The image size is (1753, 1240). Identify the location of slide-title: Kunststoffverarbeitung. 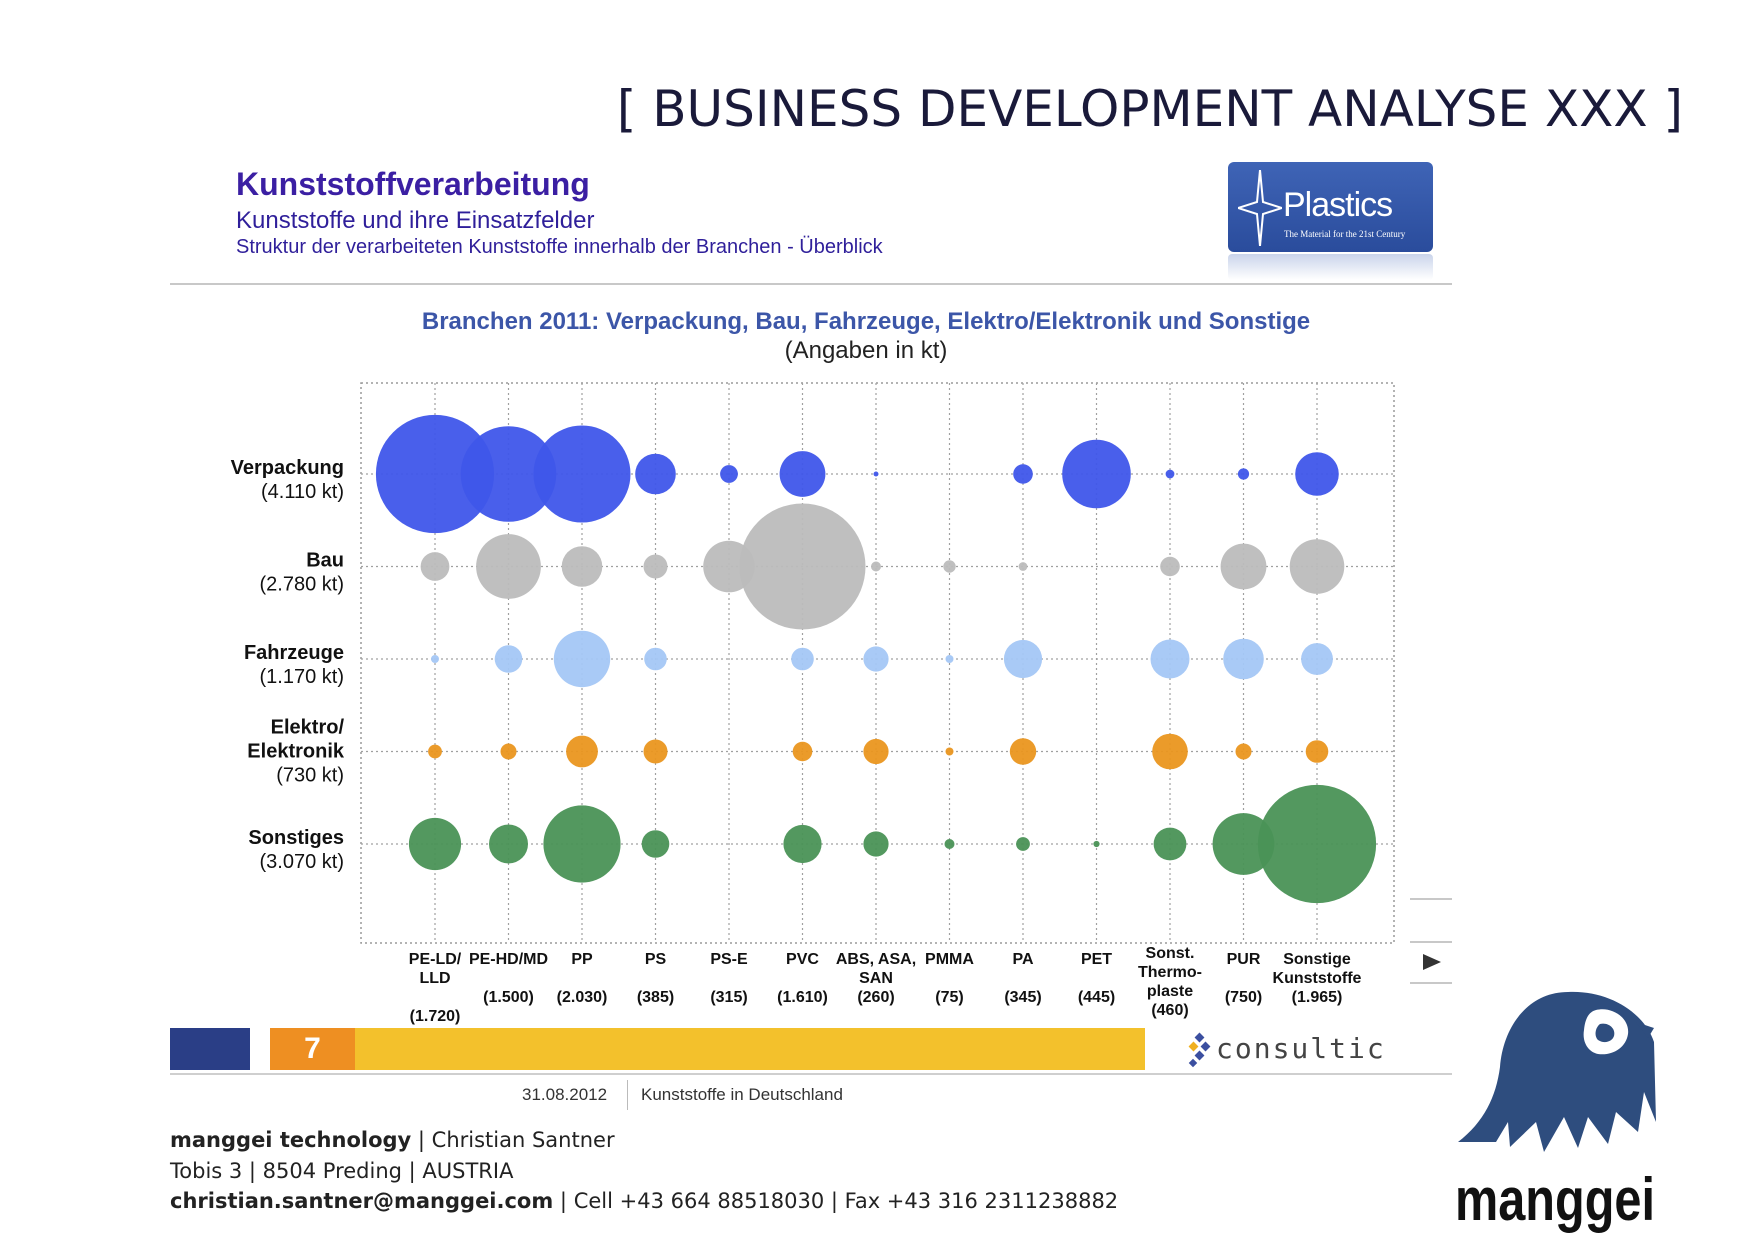
(413, 184).